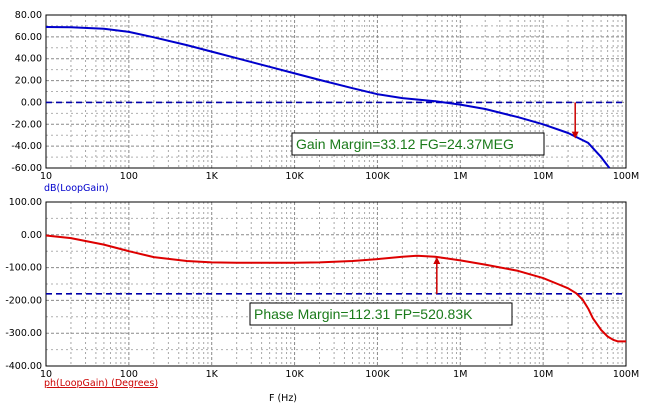  I want to click on y-tick-label: 80.00, so click(28, 15).